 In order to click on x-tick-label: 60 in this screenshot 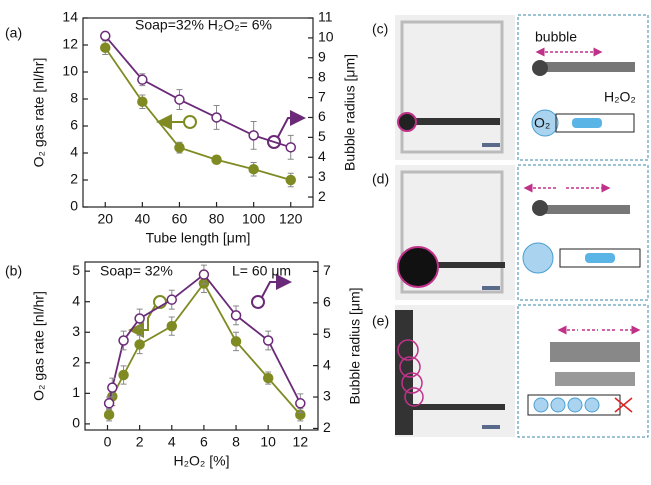, I will do `click(180, 219)`.